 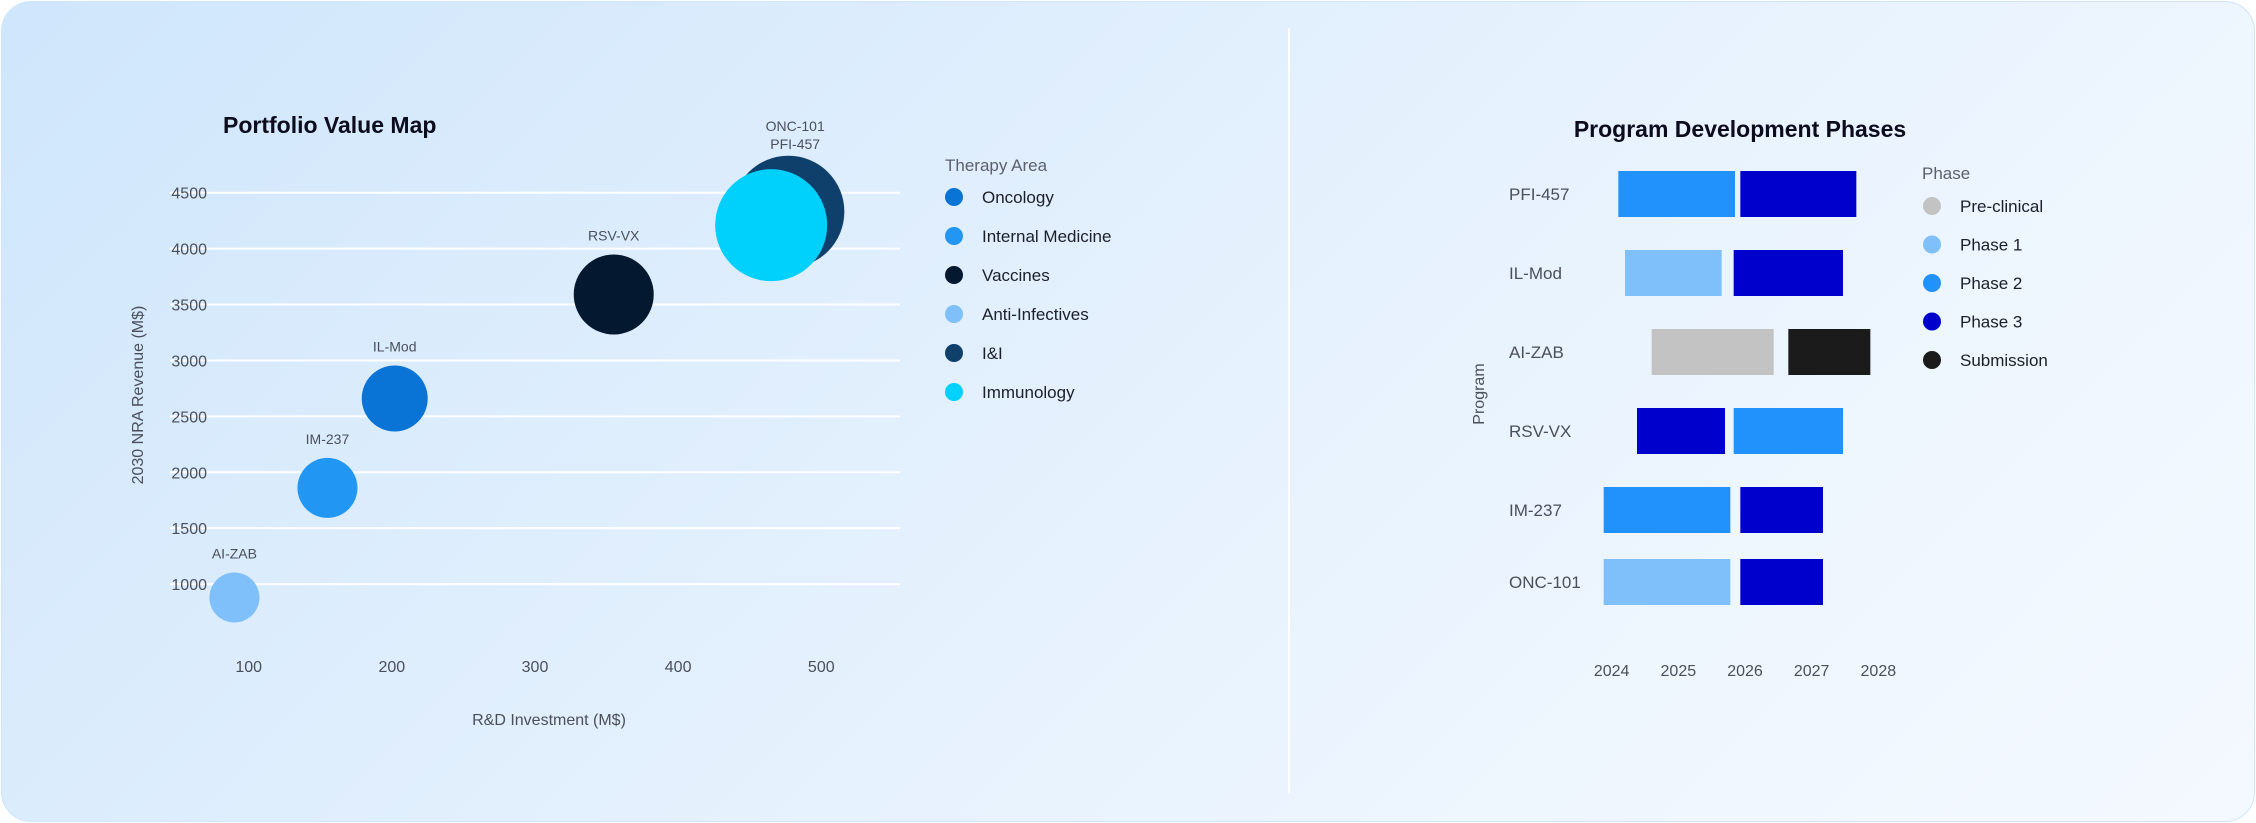 What do you see at coordinates (1540, 431) in the screenshot?
I see `program-label: RSV-VX` at bounding box center [1540, 431].